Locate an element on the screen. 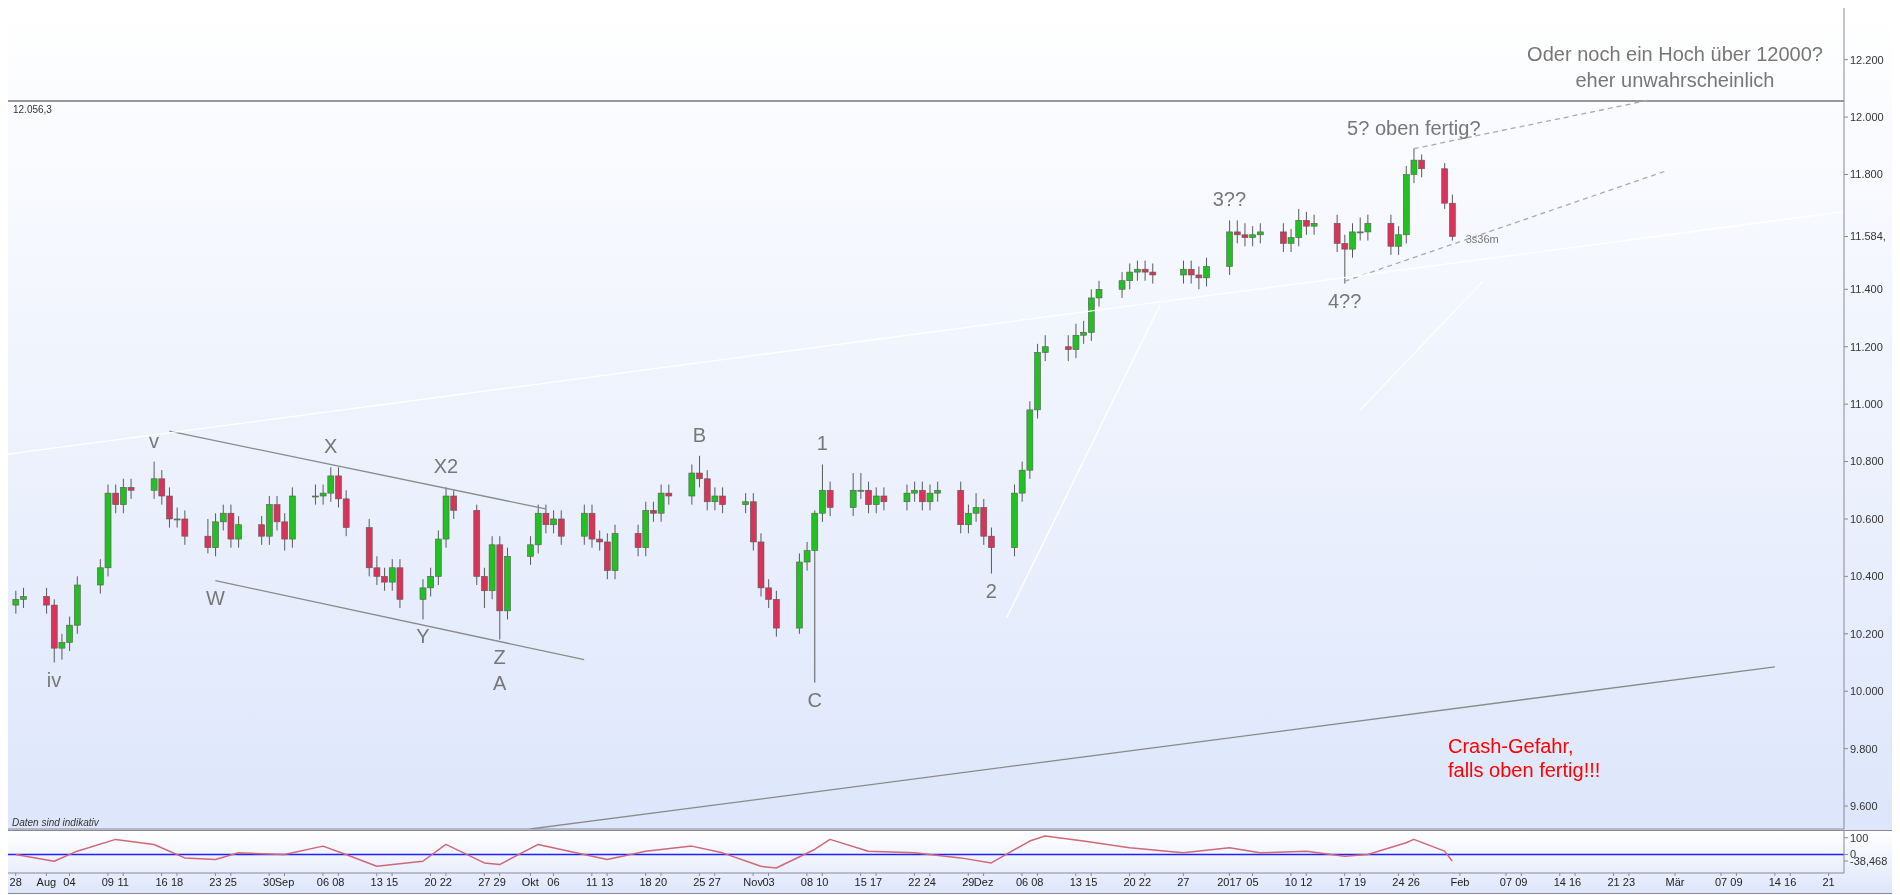  y-tick-label: 11.800 is located at coordinates (1866, 174).